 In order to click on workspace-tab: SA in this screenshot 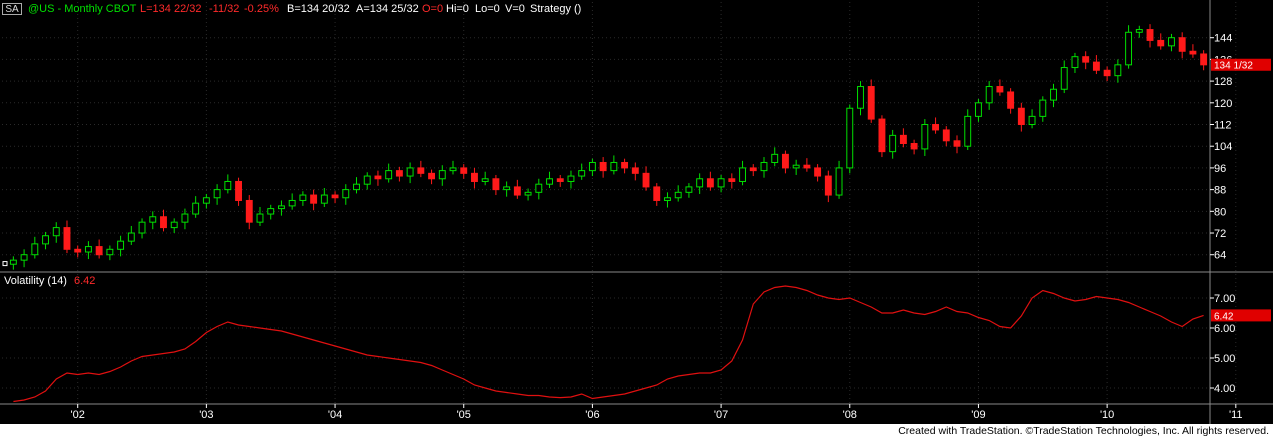, I will do `click(12, 9)`.